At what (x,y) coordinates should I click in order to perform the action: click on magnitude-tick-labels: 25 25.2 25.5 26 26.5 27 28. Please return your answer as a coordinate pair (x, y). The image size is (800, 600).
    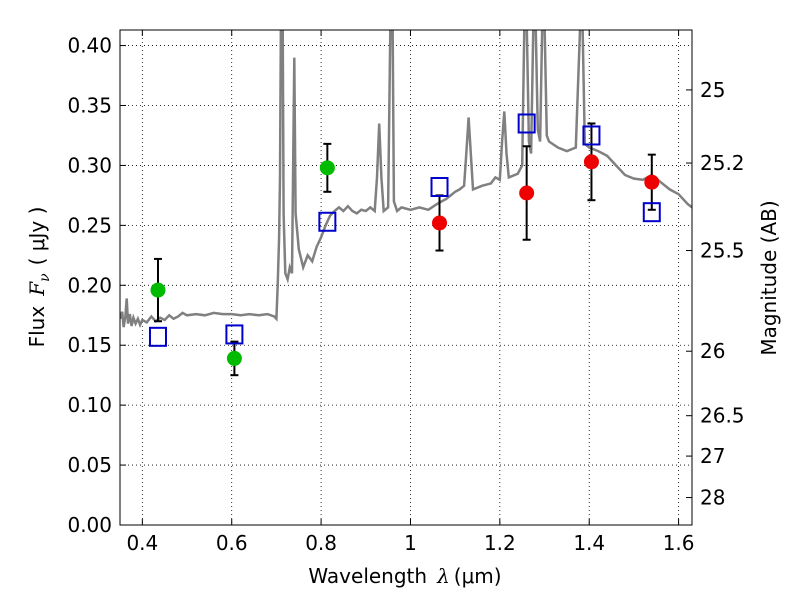
    Looking at the image, I should click on (722, 294).